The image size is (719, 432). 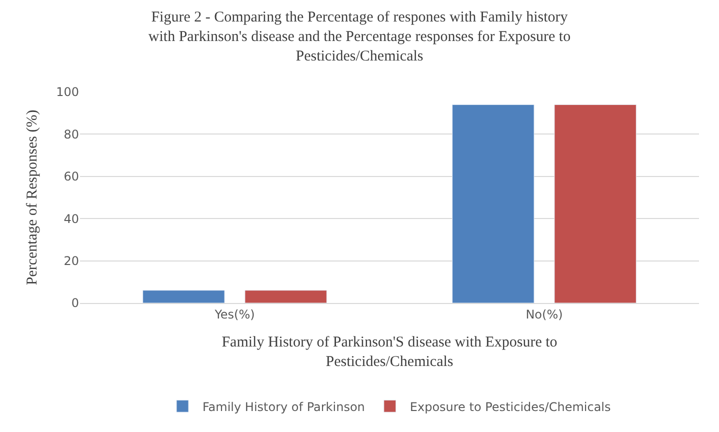 What do you see at coordinates (283, 407) in the screenshot?
I see `legend-label: Family History of Parkinson` at bounding box center [283, 407].